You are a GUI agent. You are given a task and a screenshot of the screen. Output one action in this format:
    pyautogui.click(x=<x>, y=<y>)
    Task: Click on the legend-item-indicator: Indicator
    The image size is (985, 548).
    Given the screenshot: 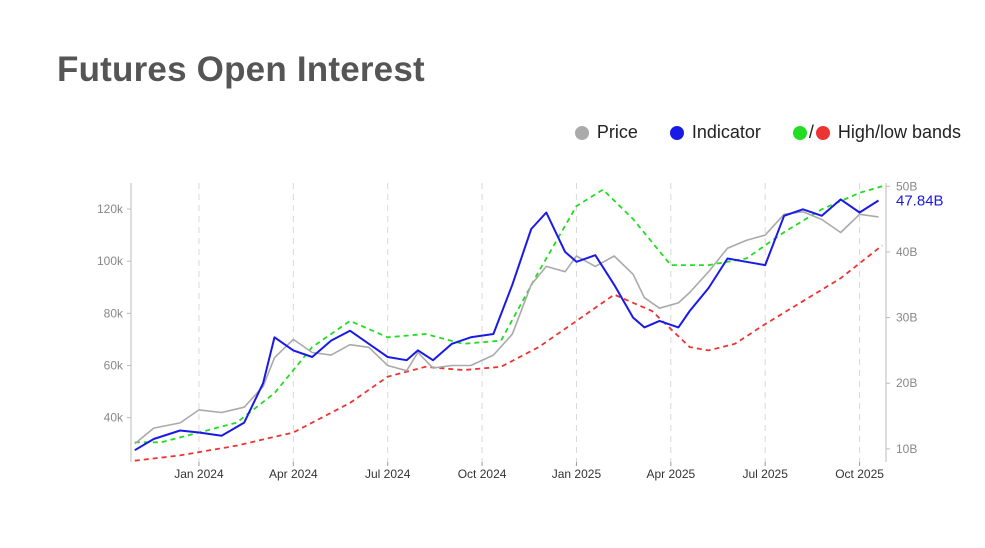 What is the action you would take?
    pyautogui.click(x=715, y=132)
    